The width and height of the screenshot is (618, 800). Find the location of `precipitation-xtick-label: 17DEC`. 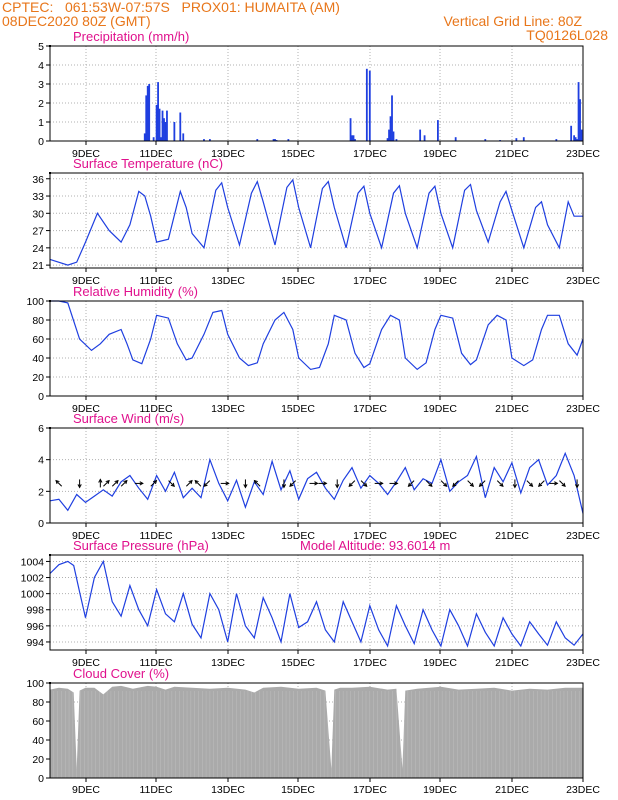

precipitation-xtick-label: 17DEC is located at coordinates (370, 154).